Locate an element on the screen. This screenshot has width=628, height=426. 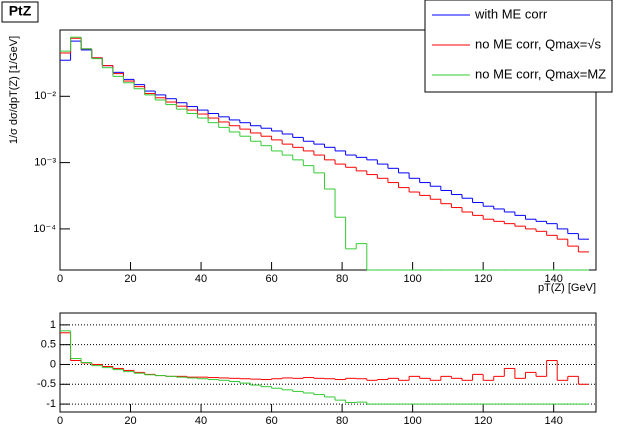
y-tick-label: 10⁻³ is located at coordinates (45, 163).